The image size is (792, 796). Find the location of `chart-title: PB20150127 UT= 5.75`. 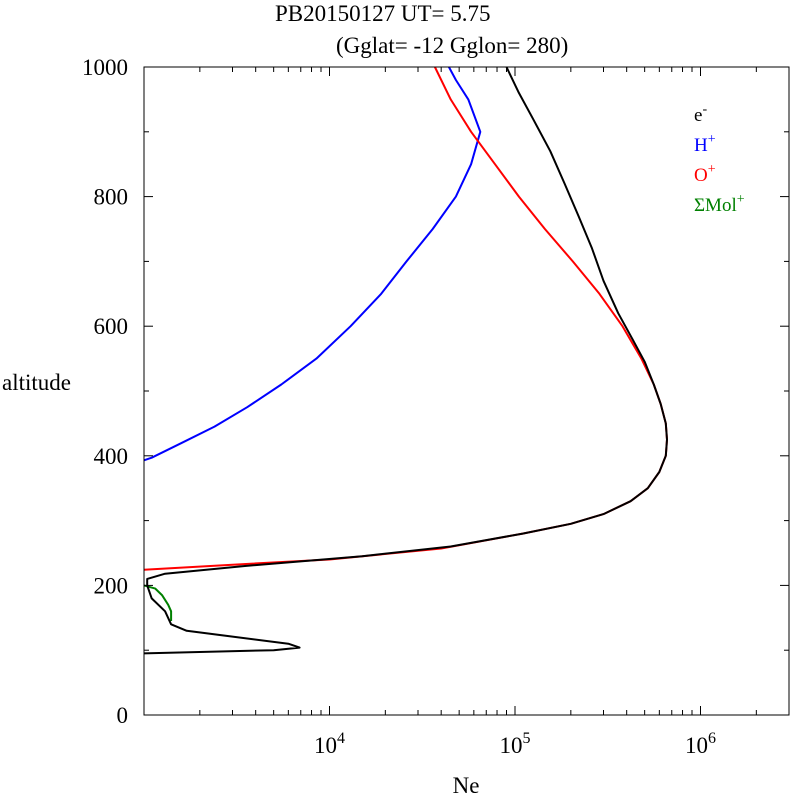

chart-title: PB20150127 UT= 5.75 is located at coordinates (383, 13).